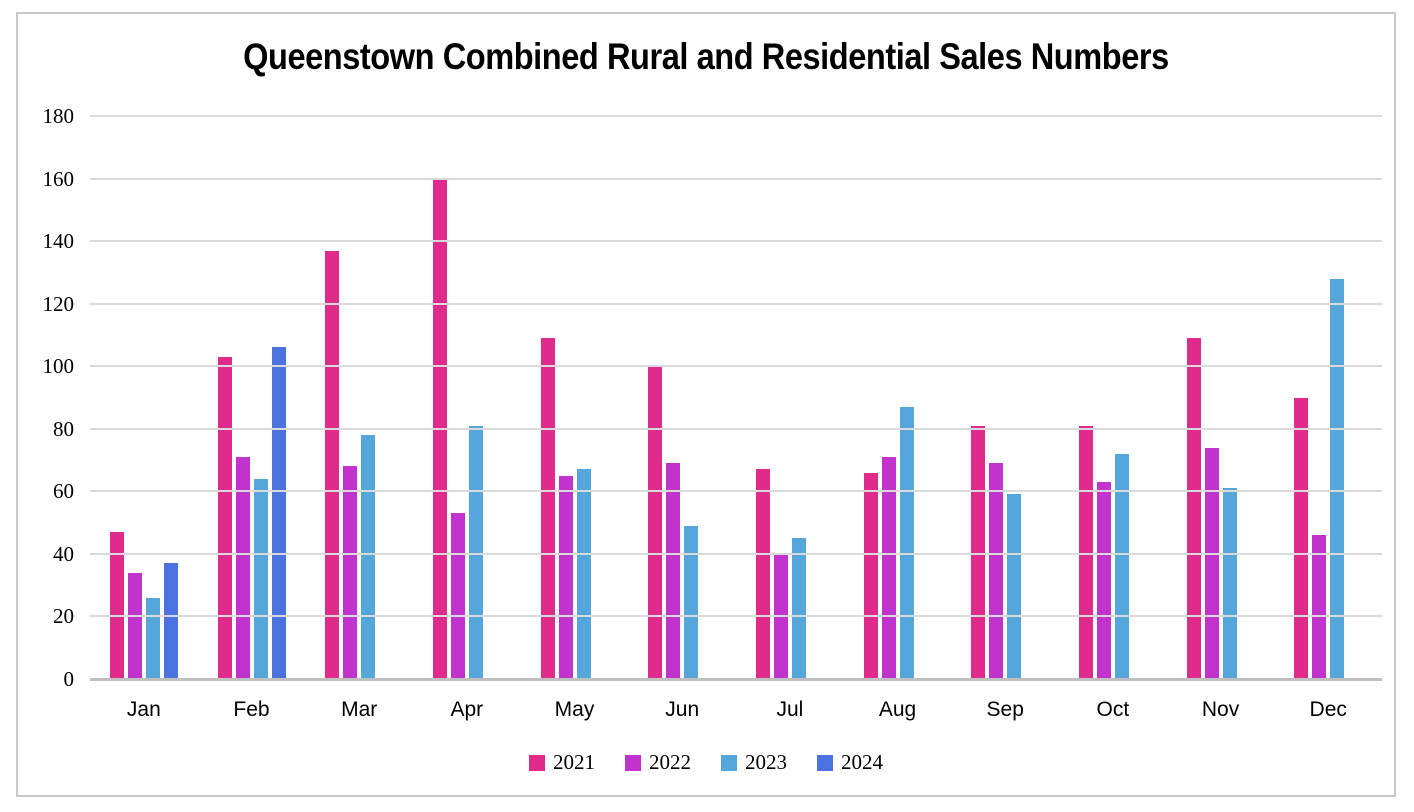  I want to click on bar-slot-2024-jul, so click(817, 397).